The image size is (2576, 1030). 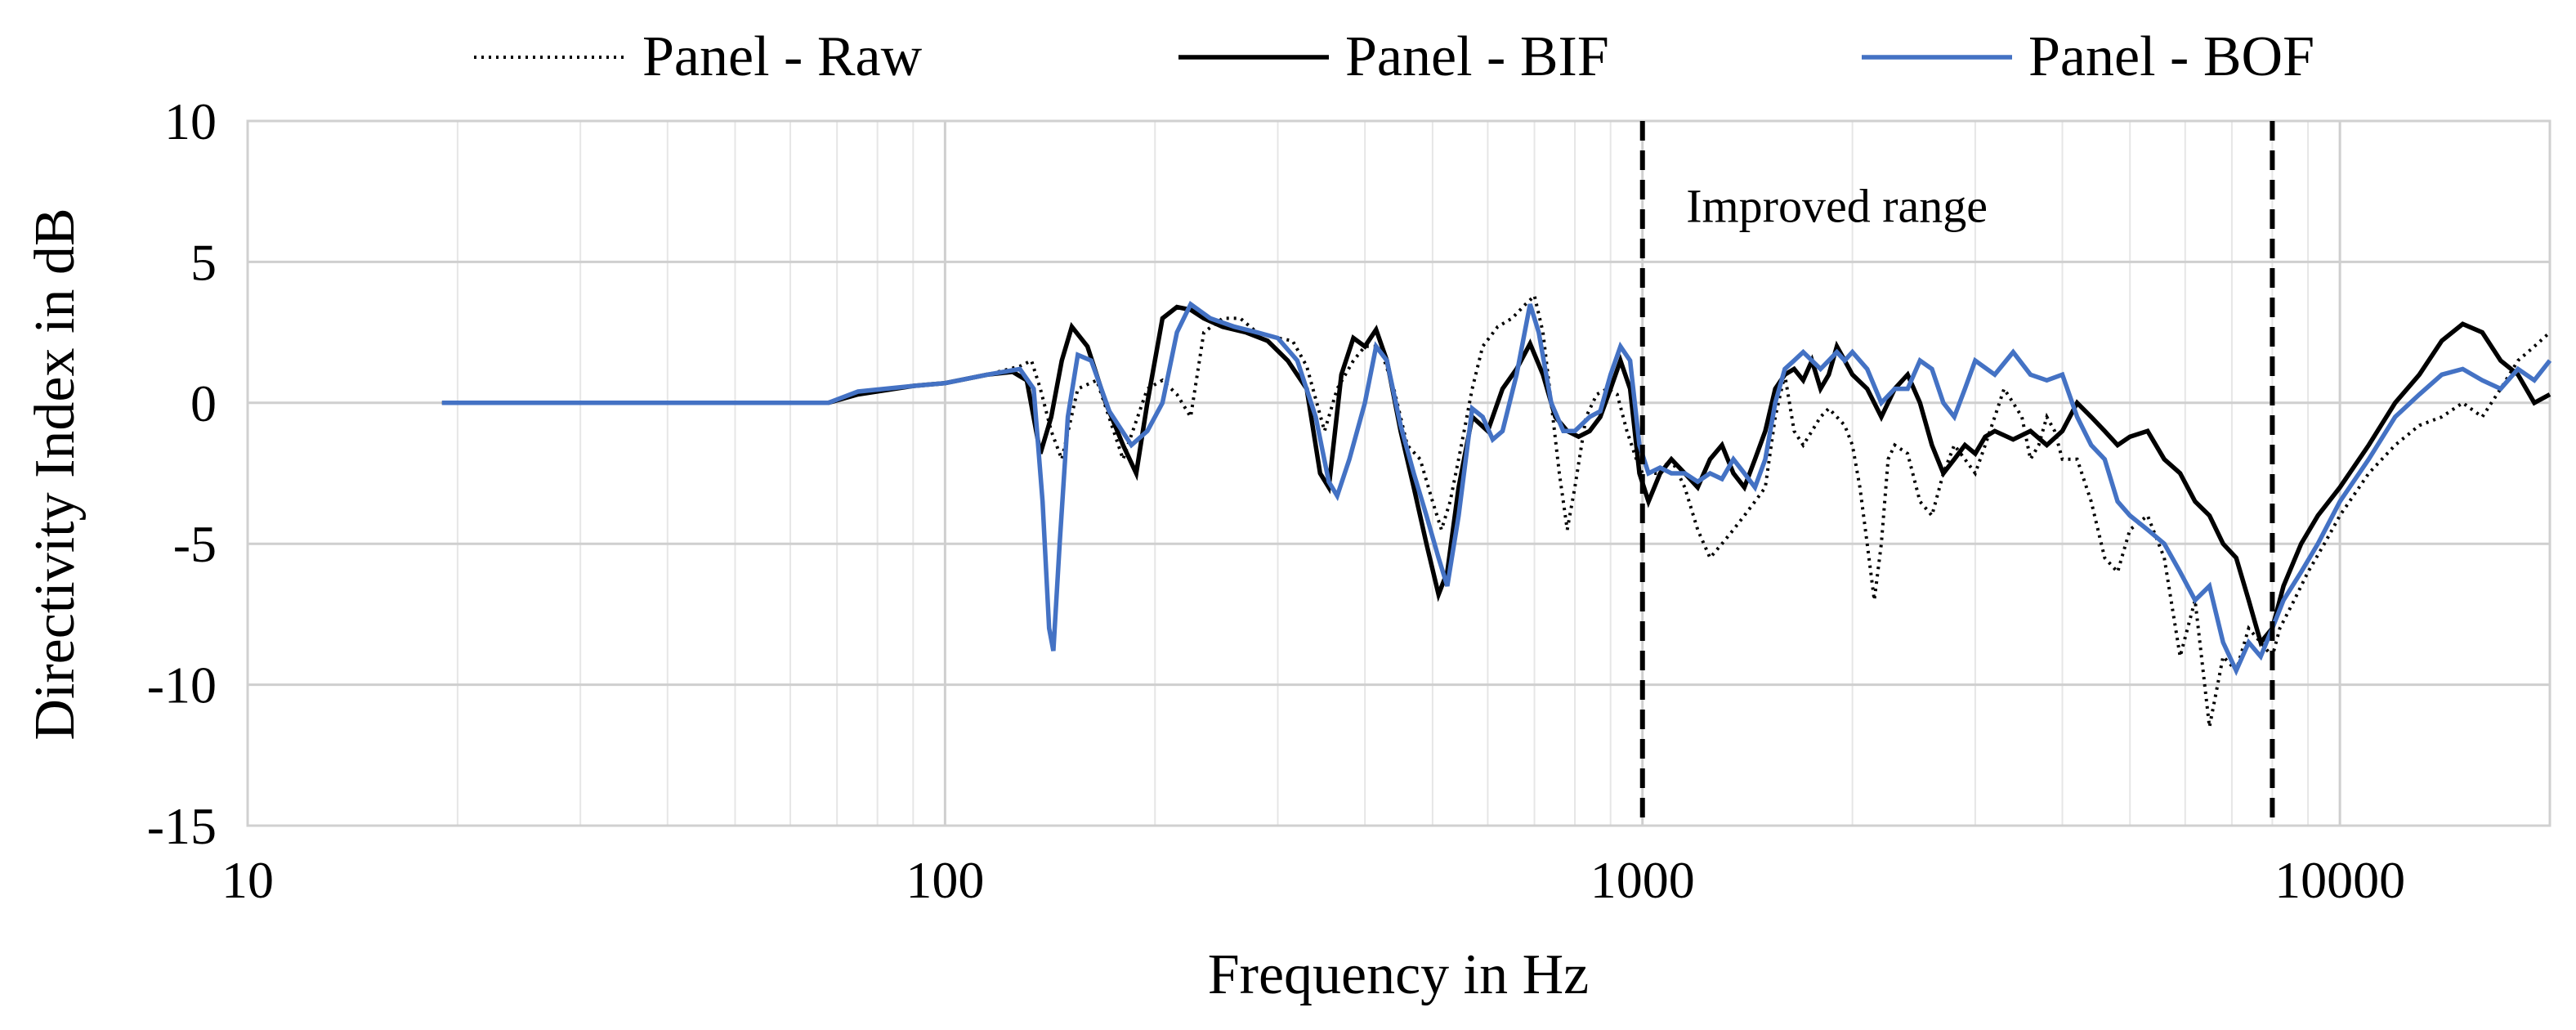 I want to click on y-tick-label: 10, so click(x=190, y=121).